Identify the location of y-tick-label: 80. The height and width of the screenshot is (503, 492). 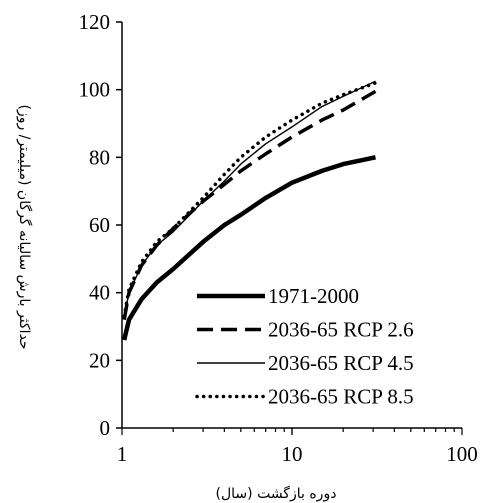
(99, 157).